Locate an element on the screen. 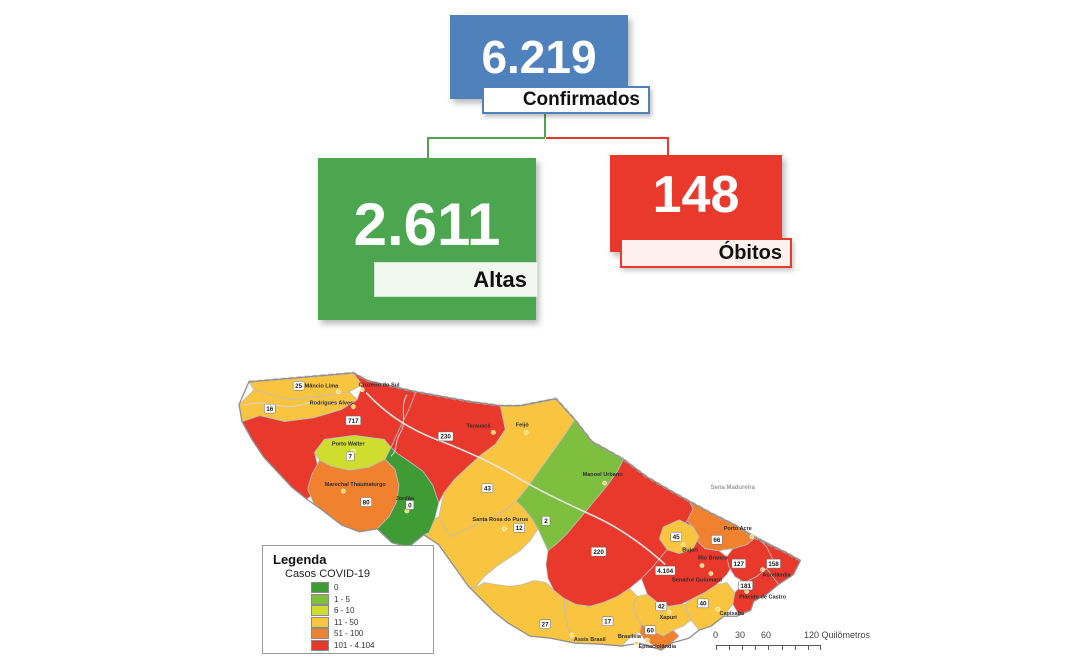 The height and width of the screenshot is (656, 1080). svg-text: 43 is located at coordinates (488, 488).